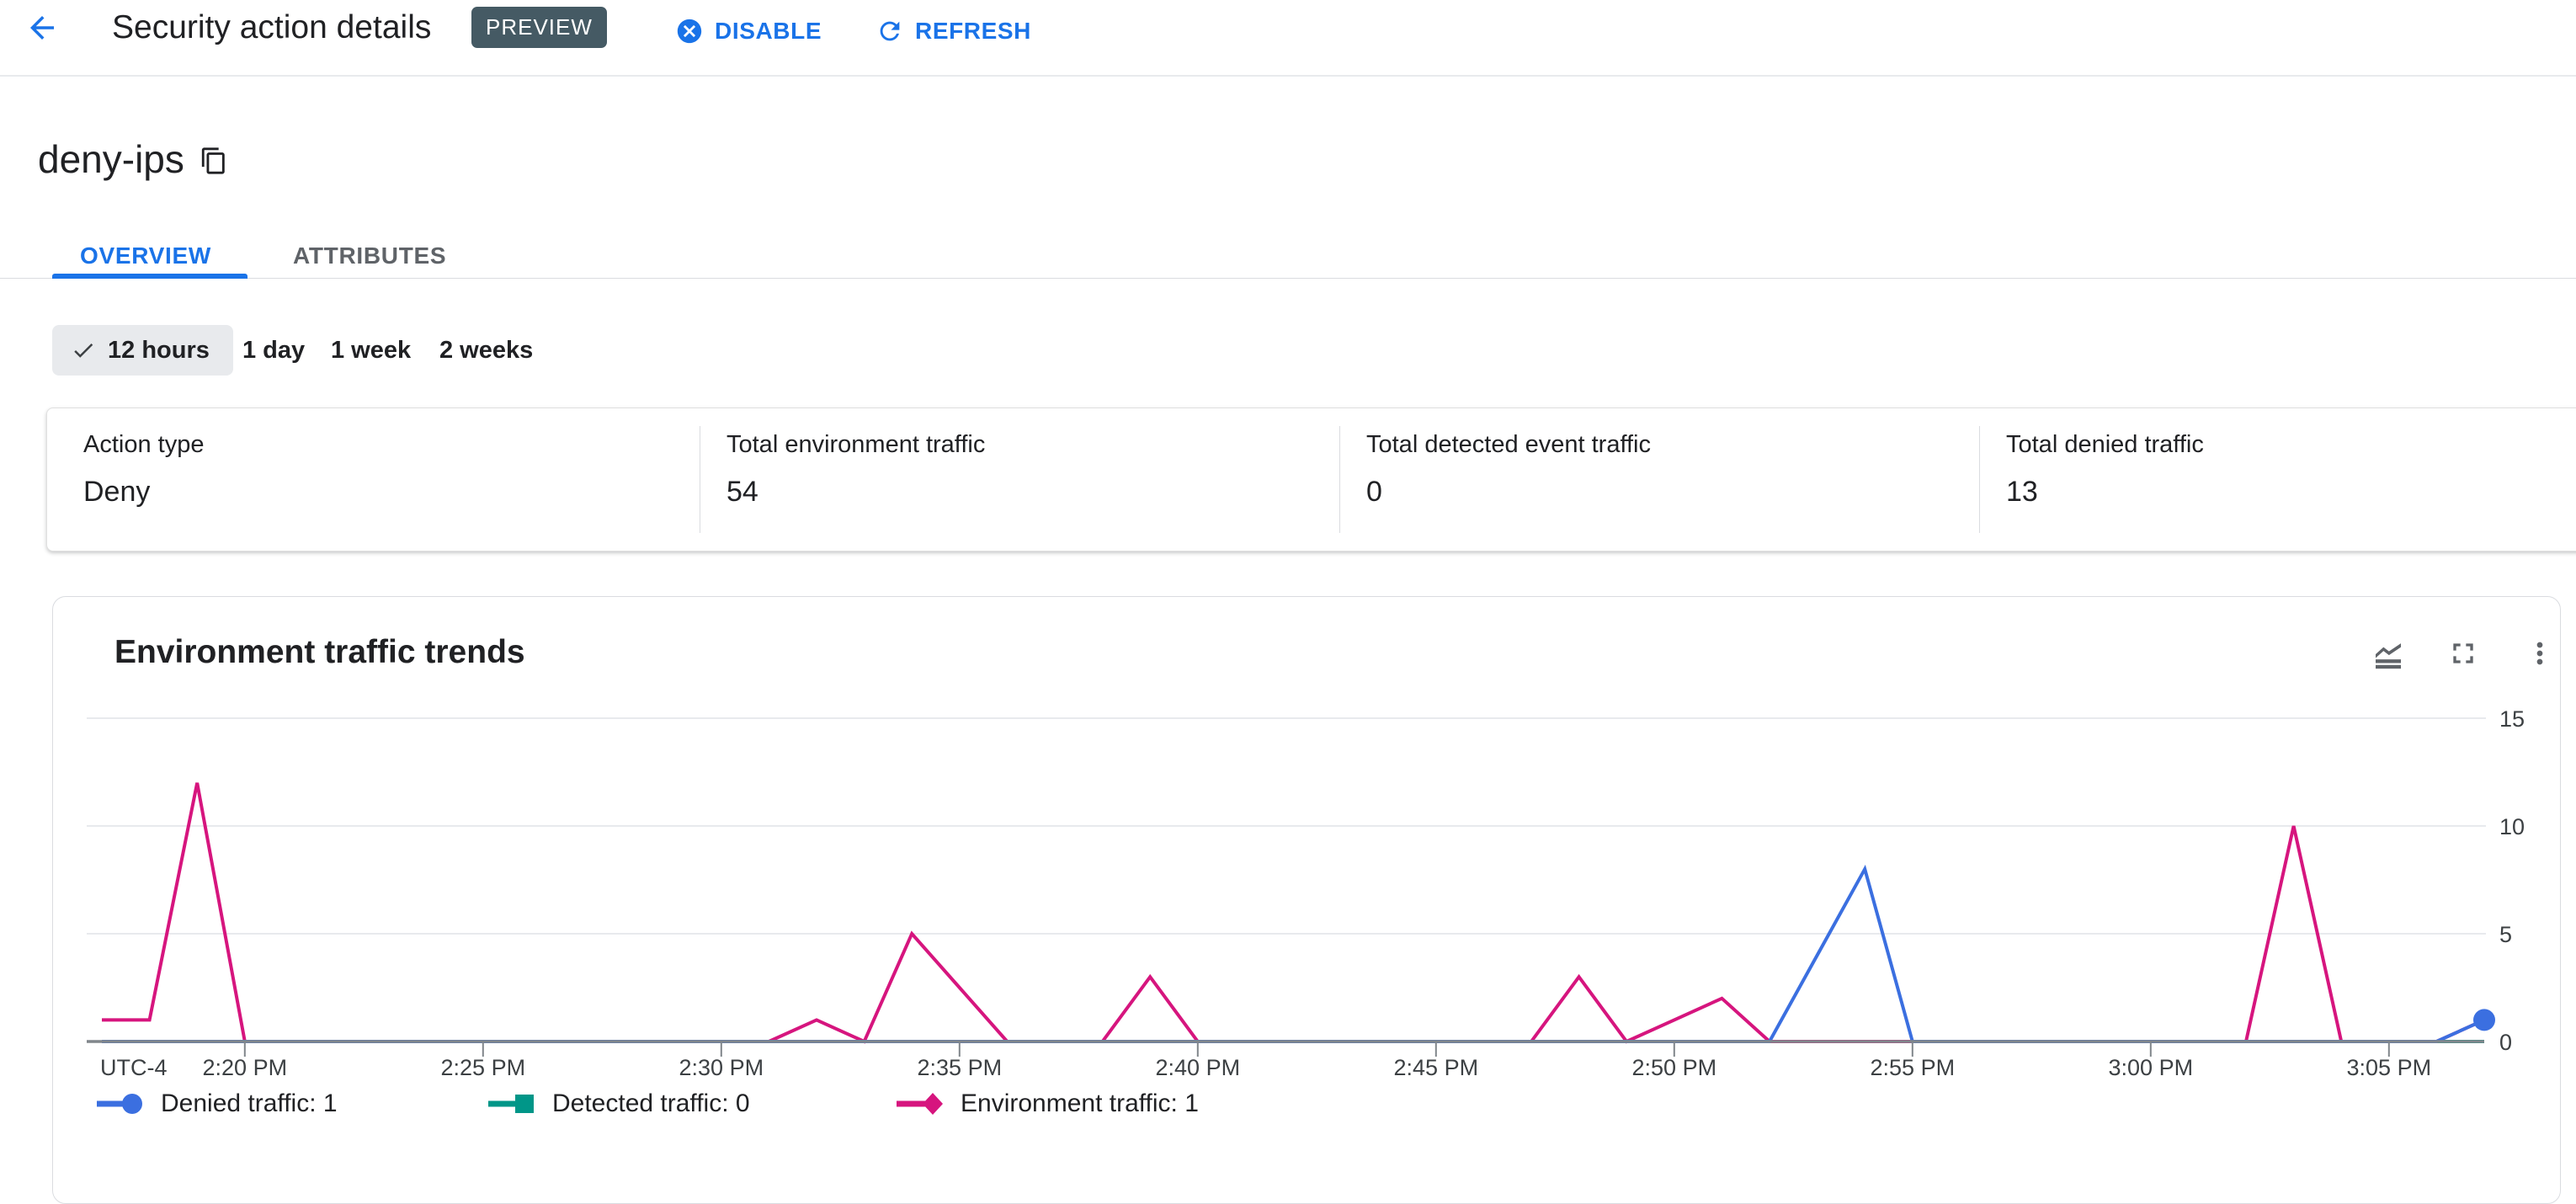 This screenshot has height=1204, width=2576. Describe the element at coordinates (2389, 1067) in the screenshot. I see `svg-text: 3:05 PM` at that location.